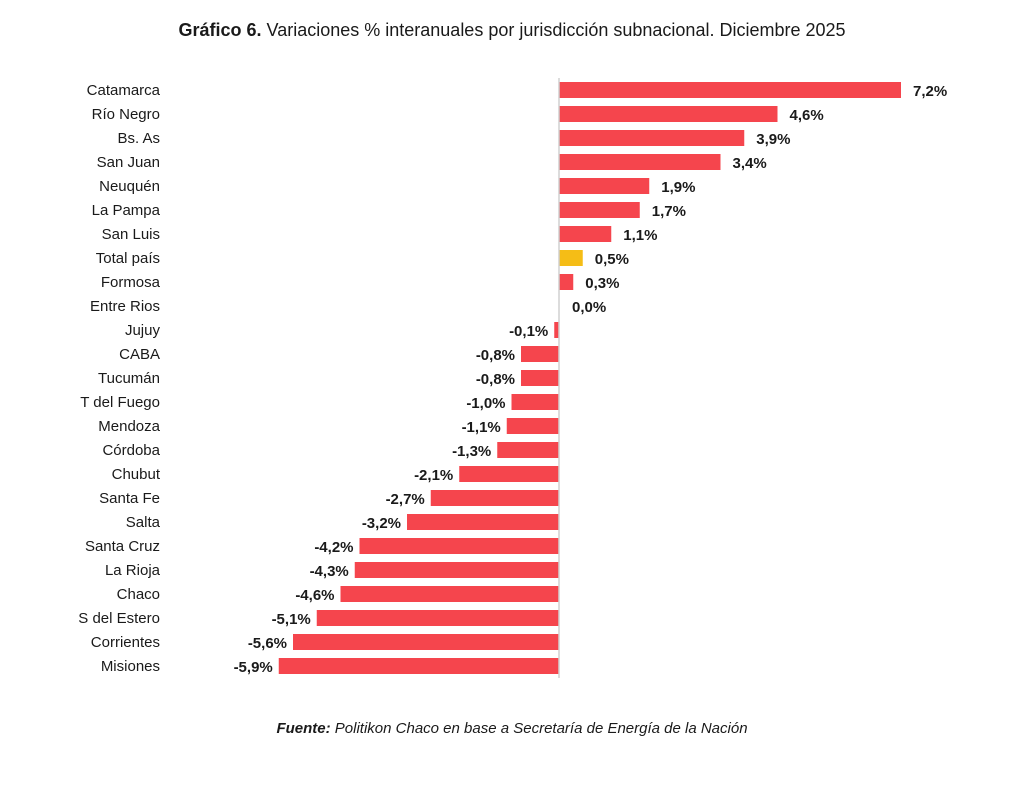 Image resolution: width=1024 pixels, height=787 pixels. Describe the element at coordinates (750, 163) in the screenshot. I see `data-label: 3,4%` at that location.